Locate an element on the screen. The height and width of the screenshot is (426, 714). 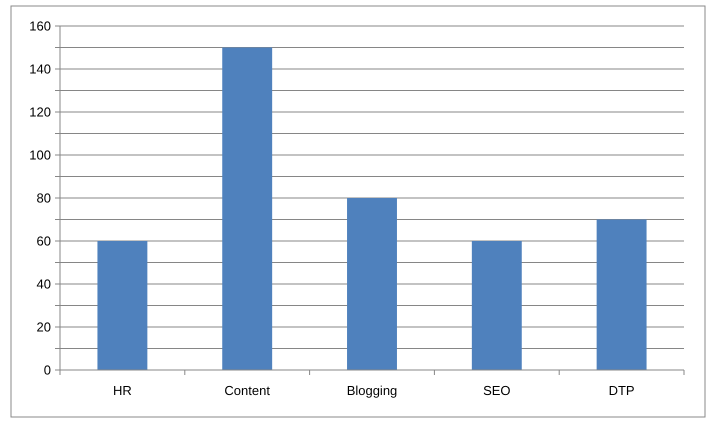
x-tick-label: Content is located at coordinates (247, 390).